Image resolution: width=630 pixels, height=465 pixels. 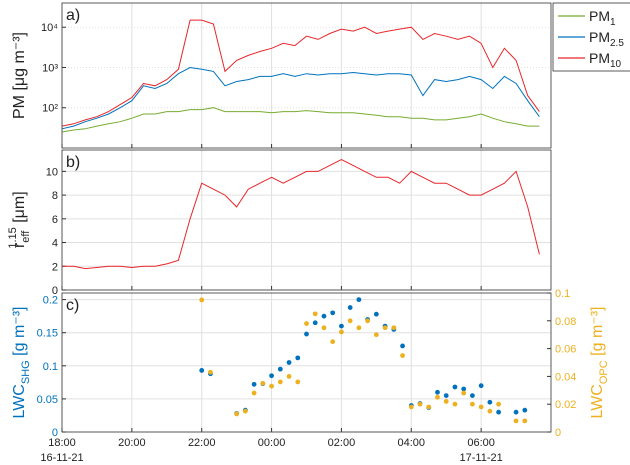 What do you see at coordinates (19, 209) in the screenshot?
I see `label-unit: [μm]` at bounding box center [19, 209].